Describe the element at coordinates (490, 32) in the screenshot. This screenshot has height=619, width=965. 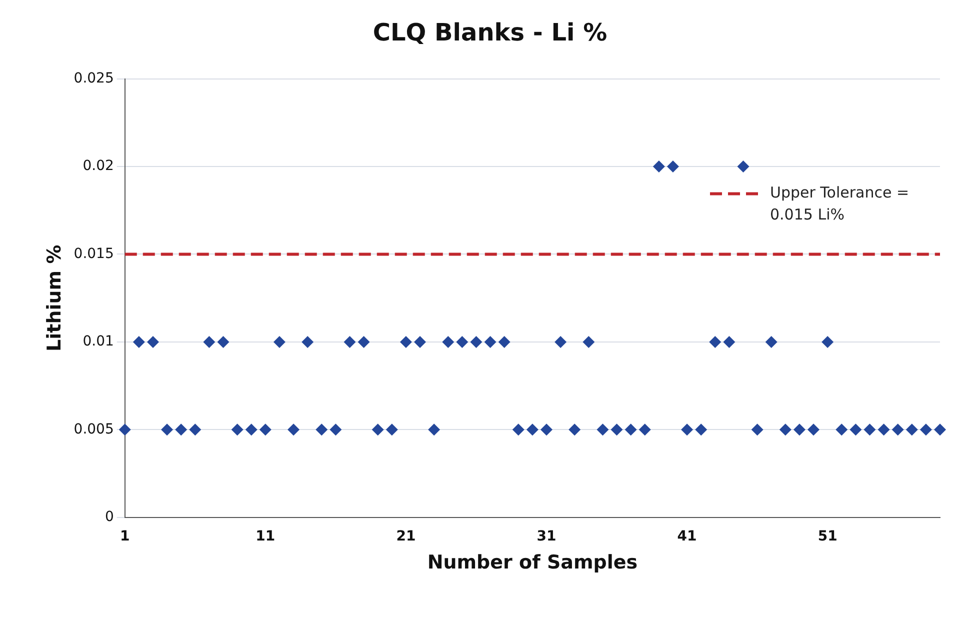
I see `chart-title: CLQ Blanks - Li %` at that location.